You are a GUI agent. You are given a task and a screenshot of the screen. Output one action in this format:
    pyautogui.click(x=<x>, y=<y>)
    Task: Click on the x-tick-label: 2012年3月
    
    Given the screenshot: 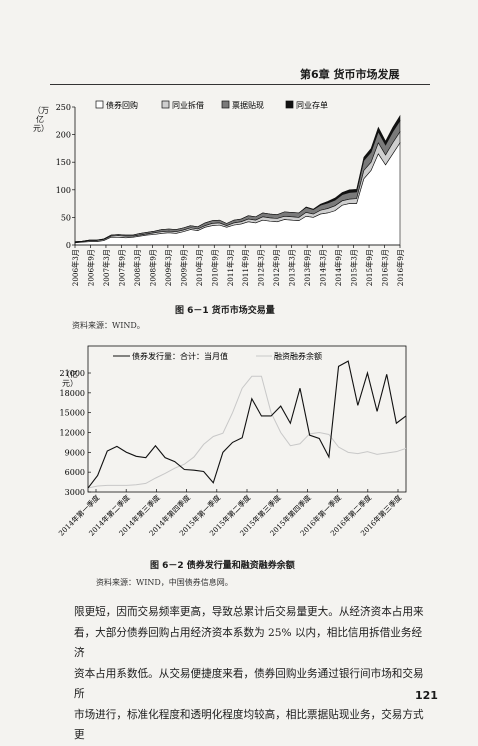 What is the action you would take?
    pyautogui.click(x=261, y=267)
    